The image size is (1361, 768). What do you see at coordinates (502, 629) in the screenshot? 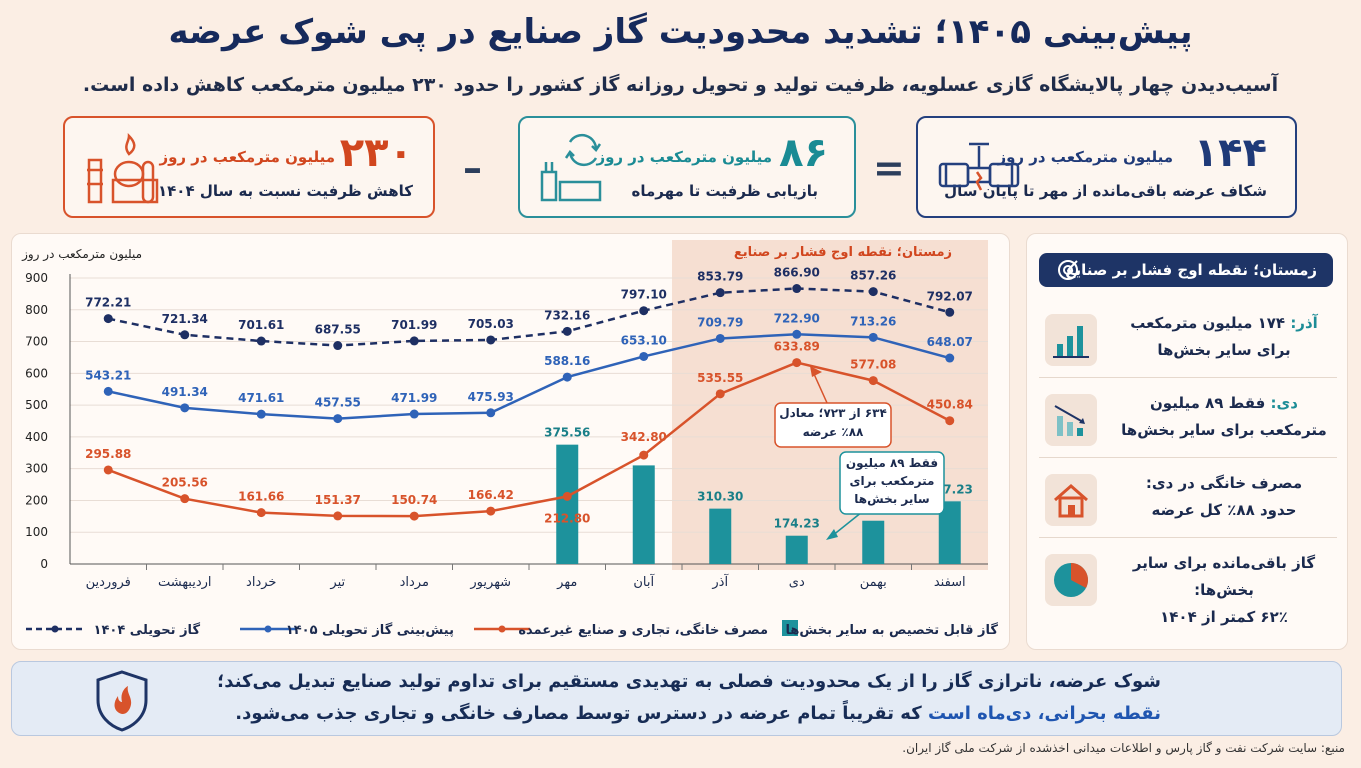
I see `legend-marker-household` at bounding box center [502, 629].